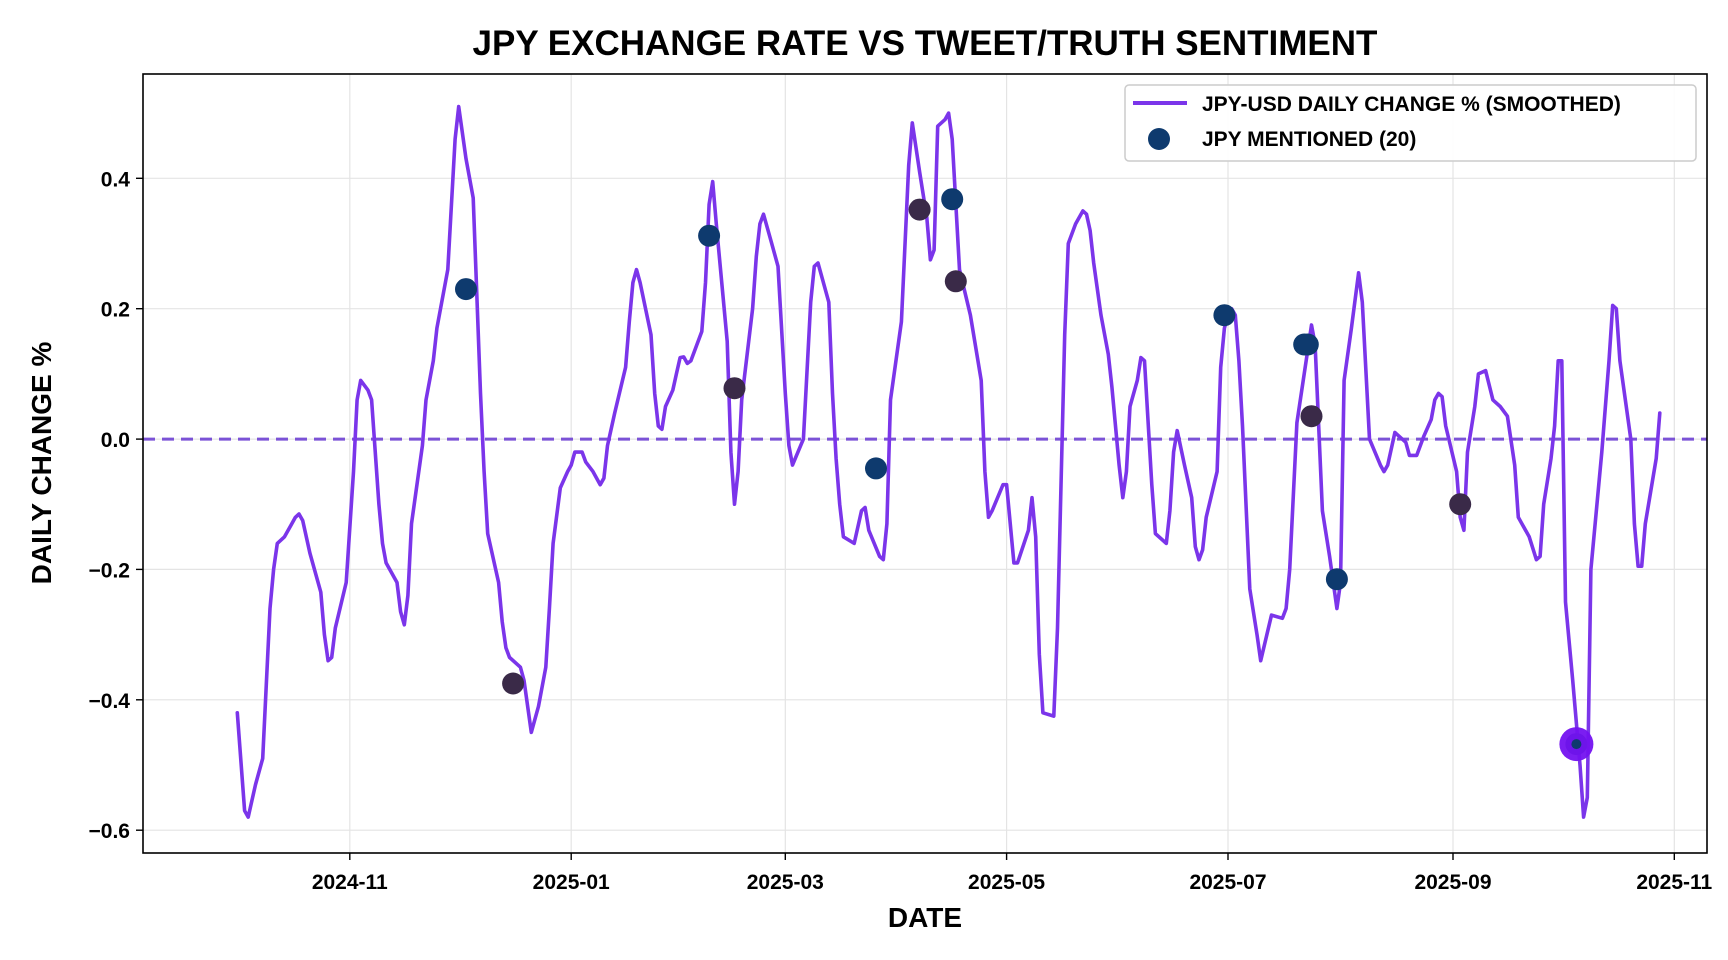 This screenshot has height=960, width=1728. I want to click on y-tick-label: 0.4, so click(116, 179).